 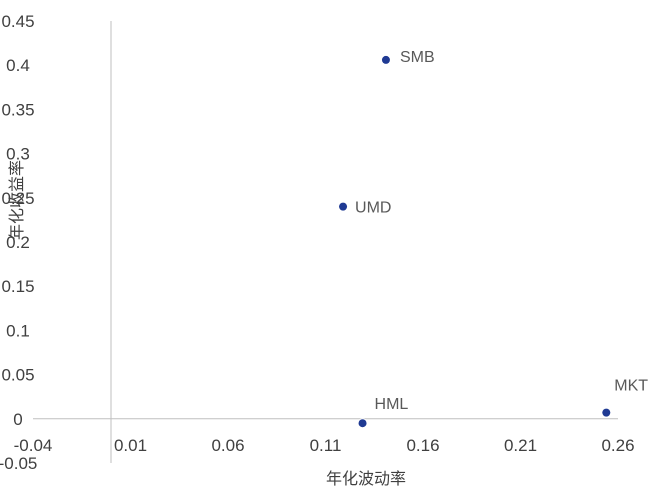 What do you see at coordinates (33, 445) in the screenshot?
I see `x-tick-label: -0.04` at bounding box center [33, 445].